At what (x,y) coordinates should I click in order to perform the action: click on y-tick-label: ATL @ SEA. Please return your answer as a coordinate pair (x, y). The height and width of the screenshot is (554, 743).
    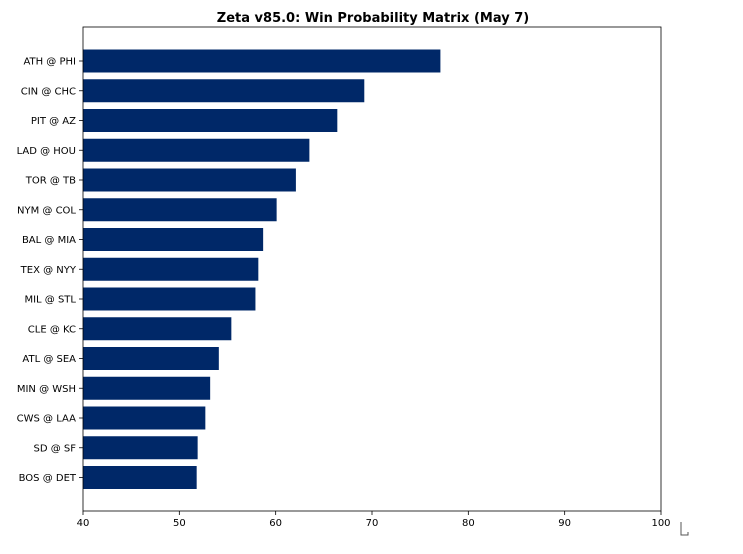
    Looking at the image, I should click on (49, 359).